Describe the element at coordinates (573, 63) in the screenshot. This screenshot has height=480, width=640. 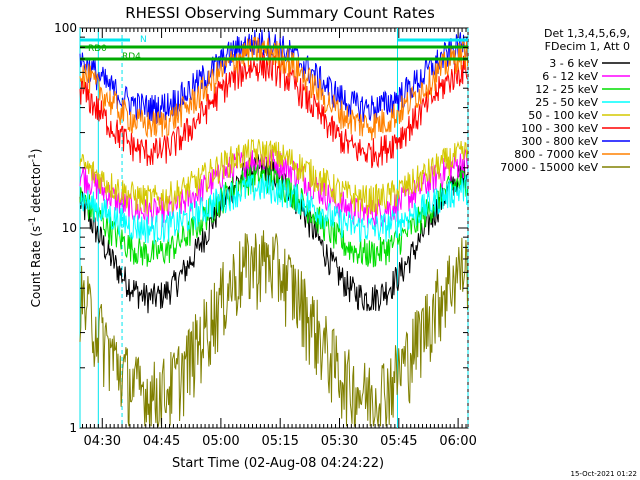
I see `legend-label: 3 - 6 keV` at that location.